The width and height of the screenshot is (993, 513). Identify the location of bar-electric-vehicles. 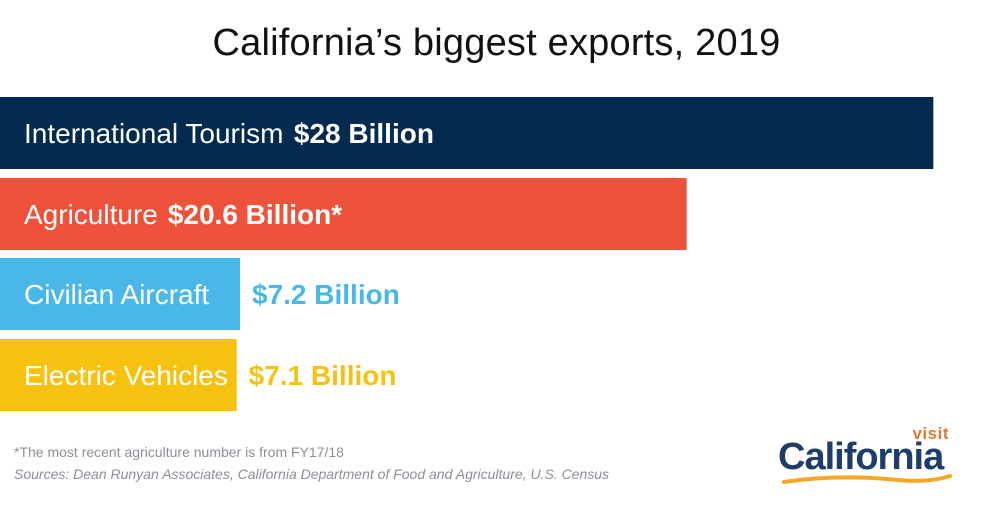
(118, 375).